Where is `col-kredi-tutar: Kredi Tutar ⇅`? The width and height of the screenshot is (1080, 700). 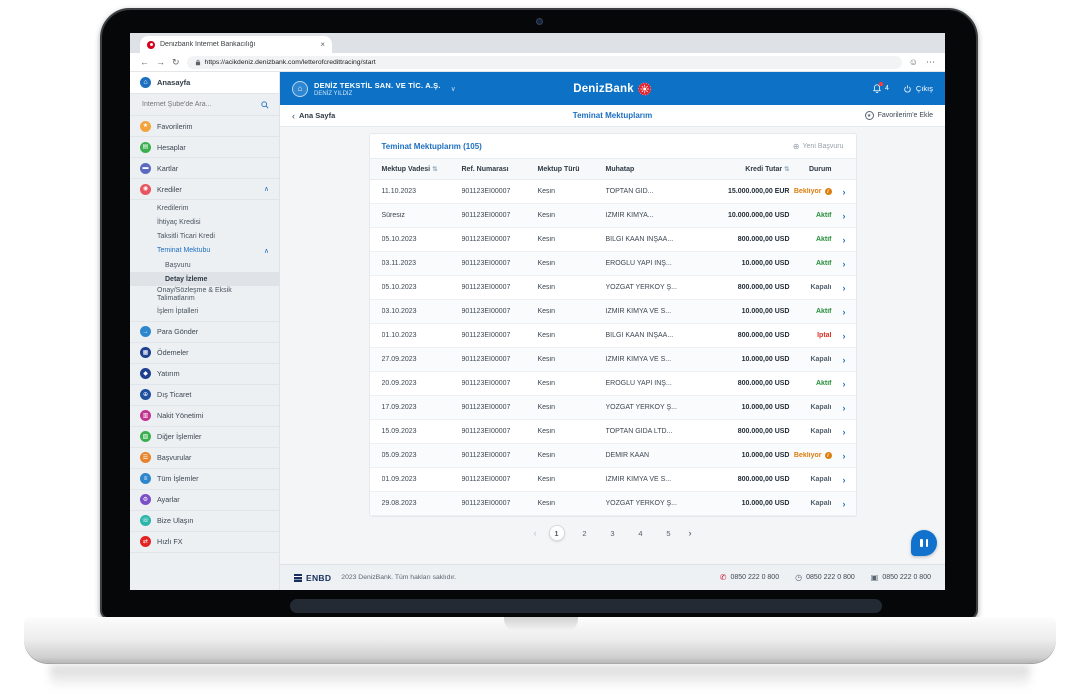 col-kredi-tutar: Kredi Tutar ⇅ is located at coordinates (767, 169).